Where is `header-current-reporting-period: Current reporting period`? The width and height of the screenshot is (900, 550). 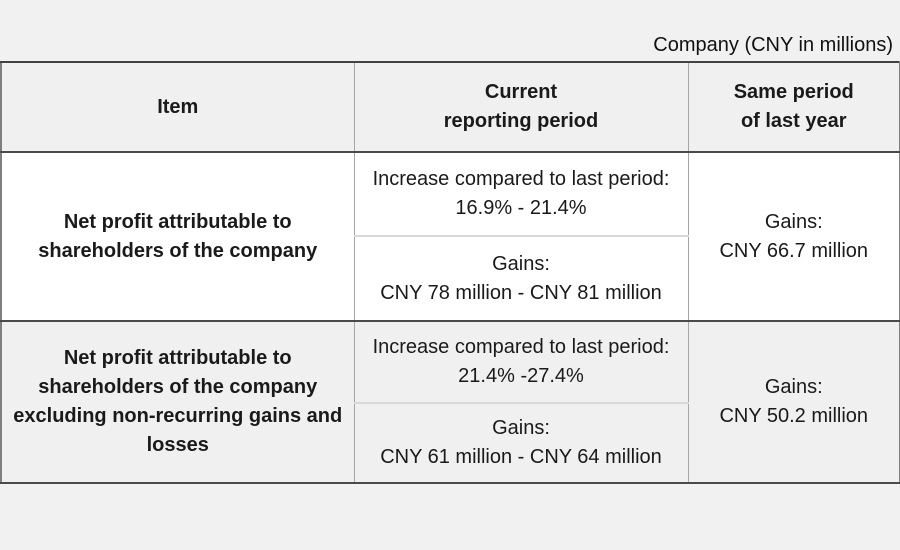 header-current-reporting-period: Current reporting period is located at coordinates (521, 107).